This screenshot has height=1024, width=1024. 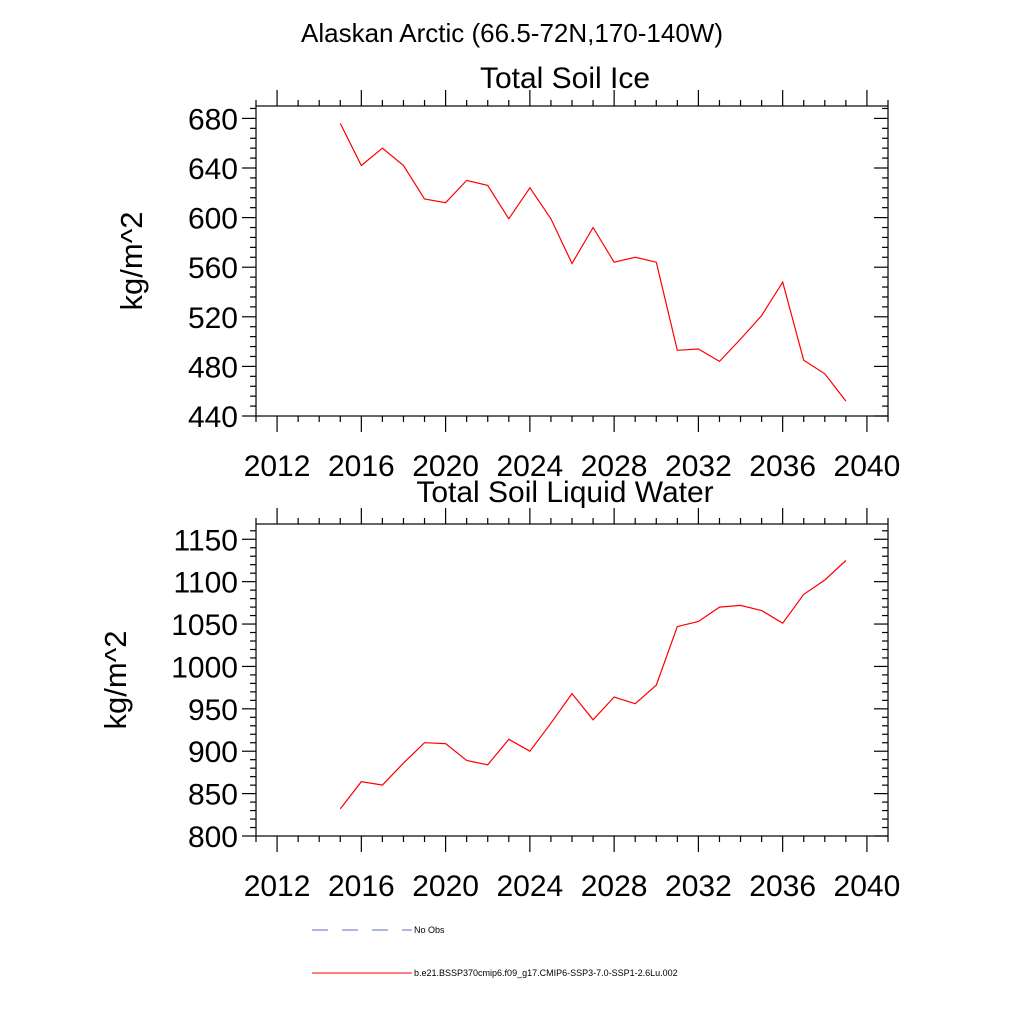 I want to click on y-tick-label: 560, so click(x=213, y=268).